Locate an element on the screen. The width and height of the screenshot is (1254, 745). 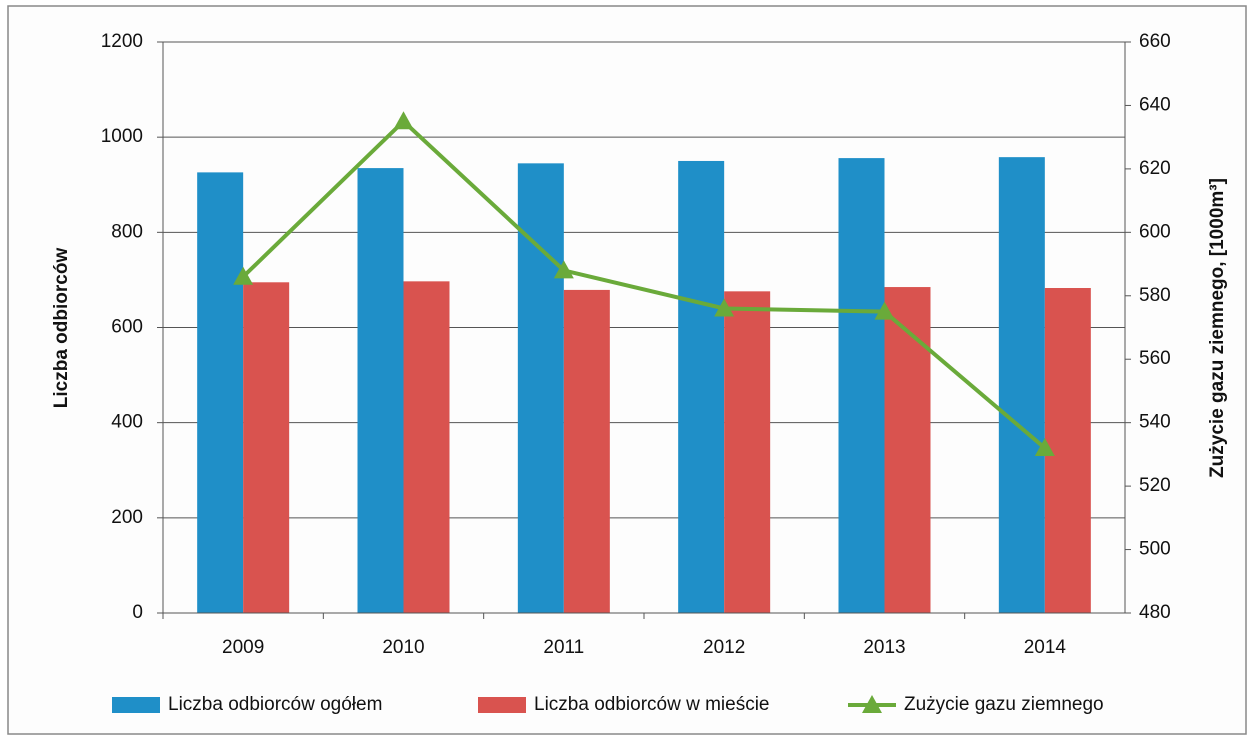
legend-label: Liczba odbiorców ogółem is located at coordinates (275, 704).